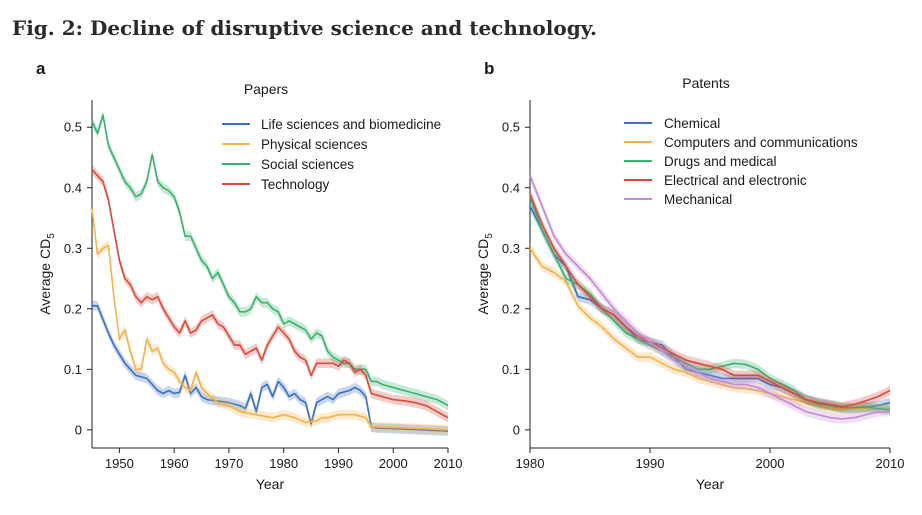 This screenshot has height=515, width=922. Describe the element at coordinates (705, 83) in the screenshot. I see `panel-title: Patents` at that location.